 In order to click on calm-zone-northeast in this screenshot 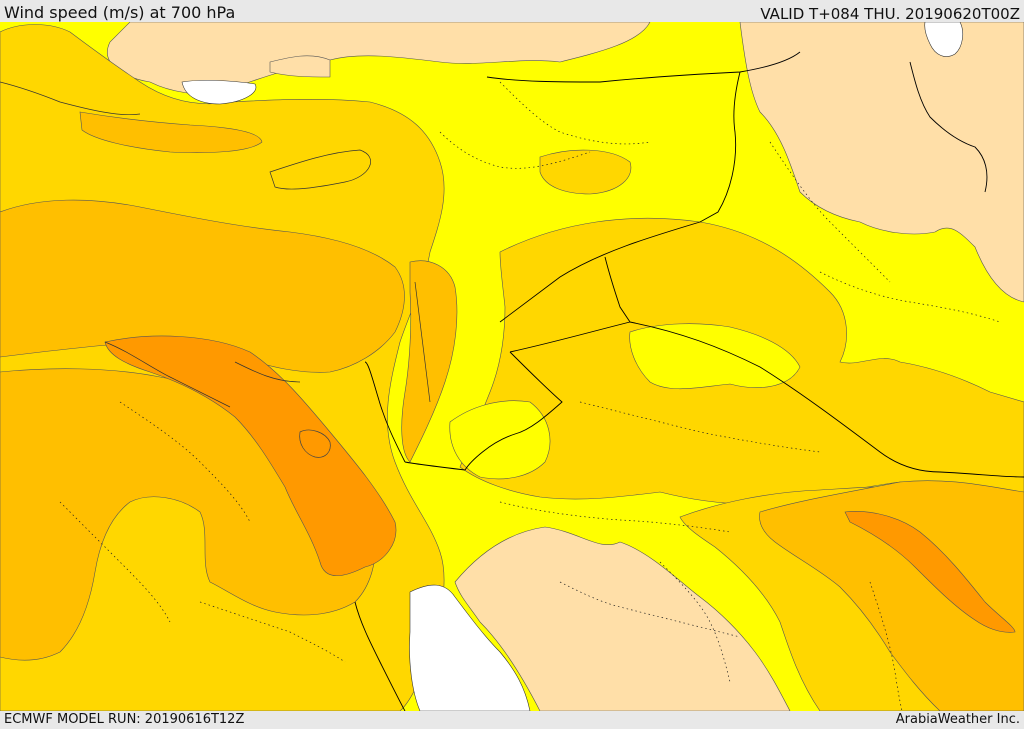, I will do `click(881, 162)`.